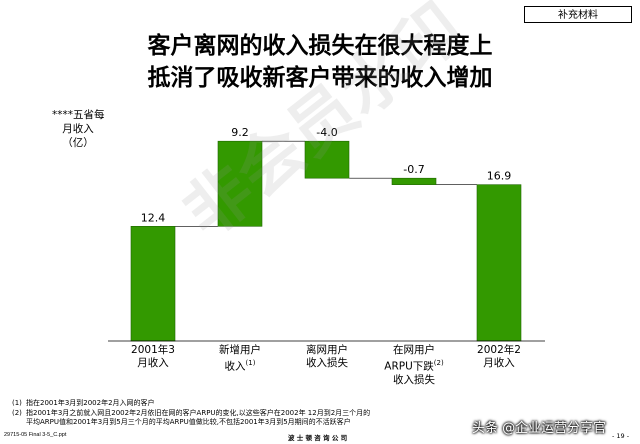  Describe the element at coordinates (320, 46) in the screenshot. I see `title-line-1: 客户离网的收入损失在很大程度上` at that location.